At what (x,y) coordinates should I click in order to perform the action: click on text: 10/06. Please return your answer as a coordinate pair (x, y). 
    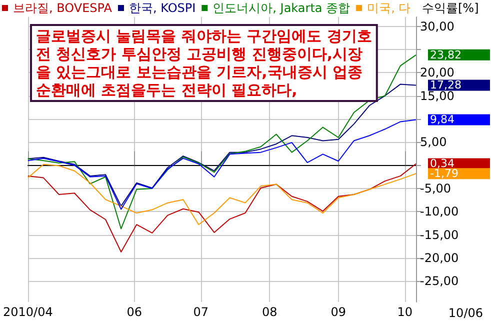
    Looking at the image, I should click on (466, 313).